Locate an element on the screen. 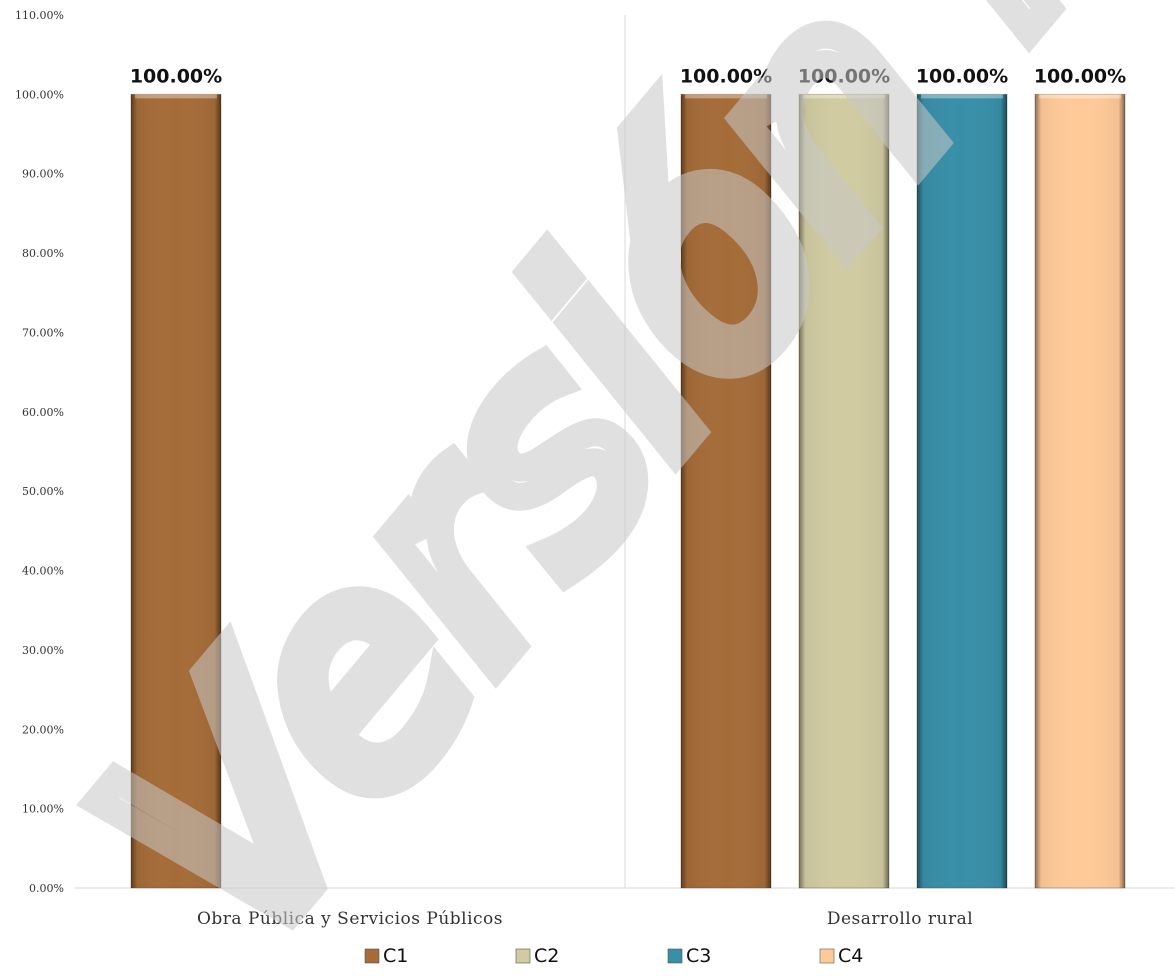 The width and height of the screenshot is (1175, 976). data-label-layer: 100.00% 100.00% 100.00% 100.00% 100.00% is located at coordinates (628, 76).